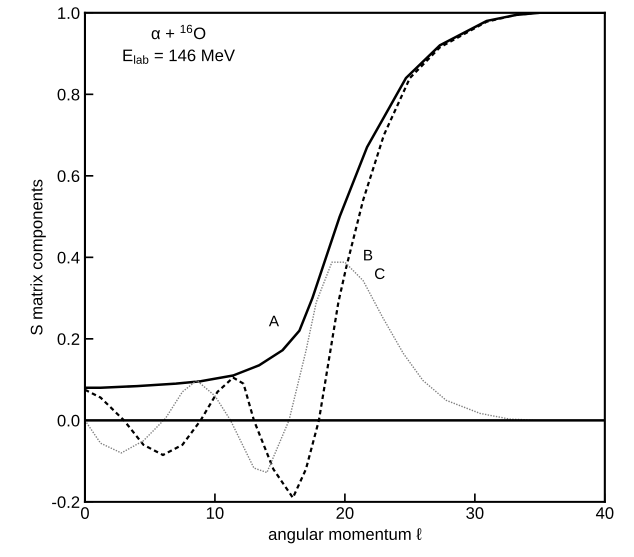  What do you see at coordinates (345, 536) in the screenshot?
I see `x-axis-title: angular momentum ℓ` at bounding box center [345, 536].